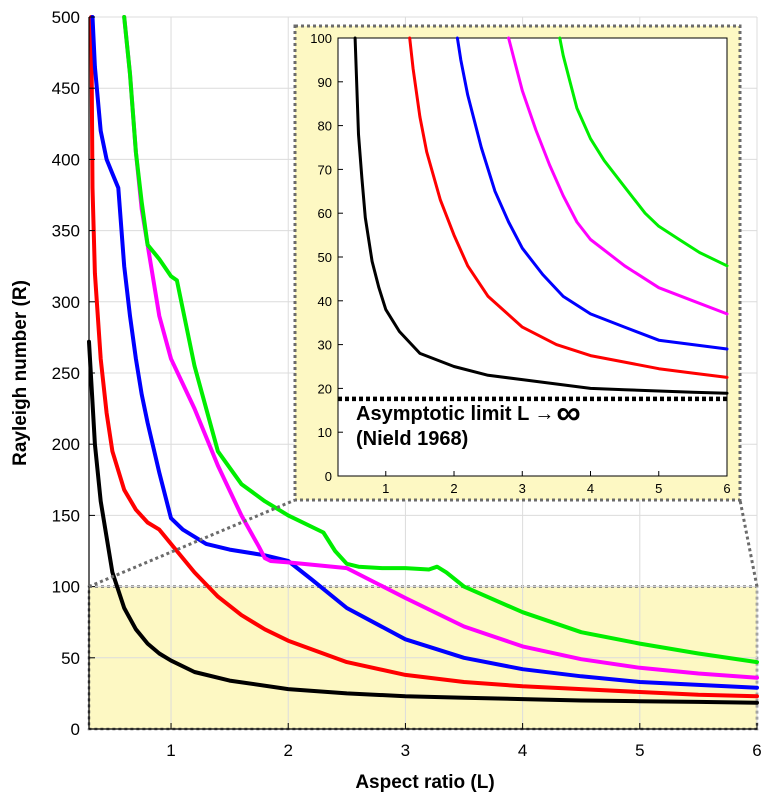  What do you see at coordinates (66, 587) in the screenshot?
I see `y-tick-label: 100` at bounding box center [66, 587].